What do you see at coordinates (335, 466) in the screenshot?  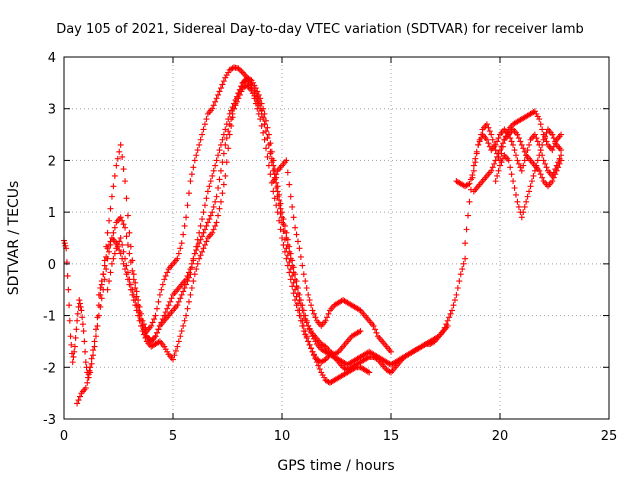 I see `x-axis-title: GPS time / hours` at bounding box center [335, 466].